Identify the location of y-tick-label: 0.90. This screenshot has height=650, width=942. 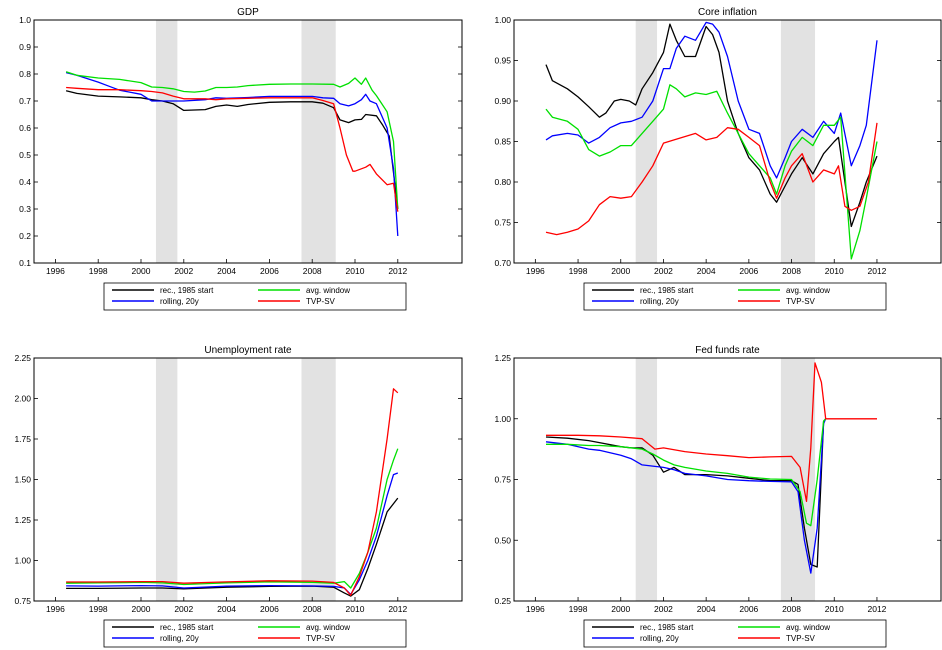
(502, 101).